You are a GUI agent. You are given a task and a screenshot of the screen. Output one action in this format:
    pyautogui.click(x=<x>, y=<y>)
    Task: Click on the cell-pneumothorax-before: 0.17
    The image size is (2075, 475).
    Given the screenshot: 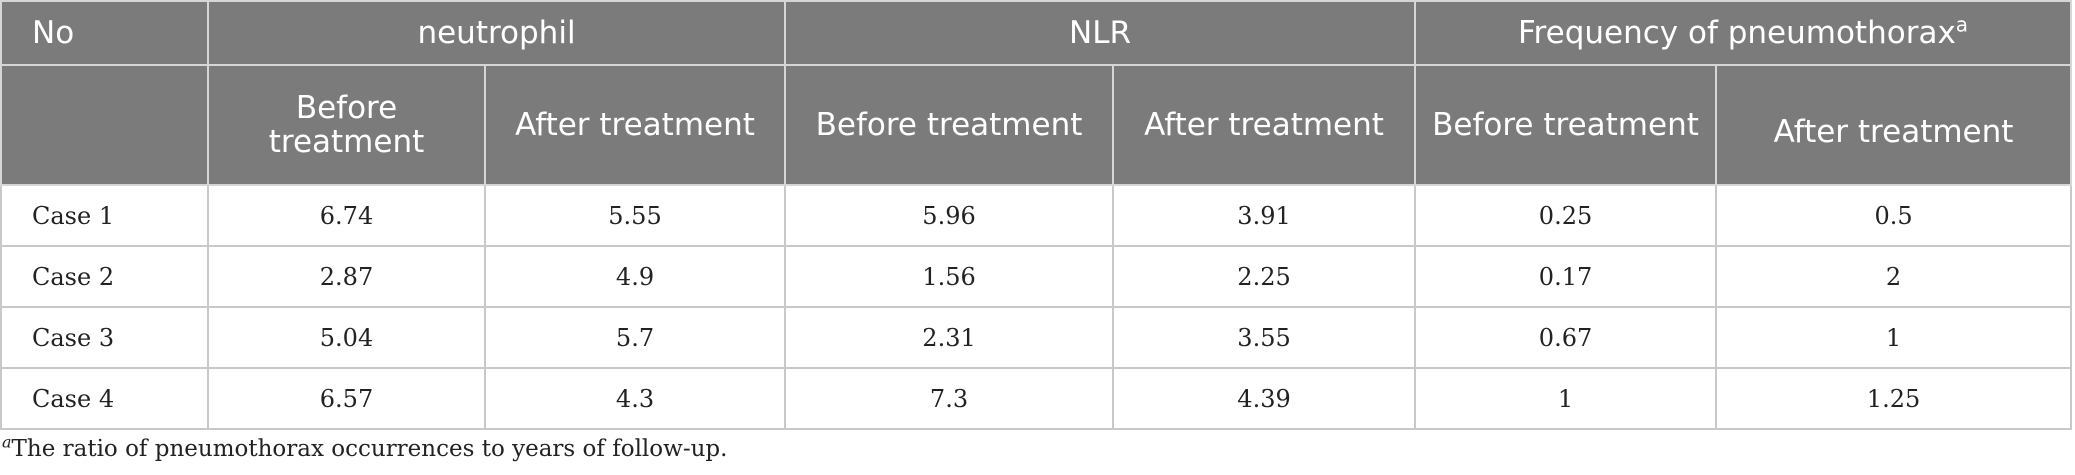 What is the action you would take?
    pyautogui.click(x=1566, y=276)
    